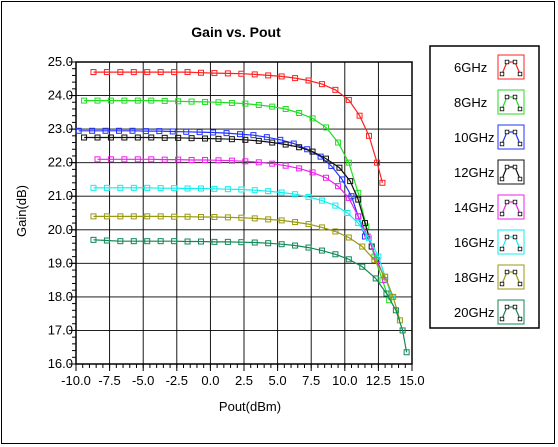 The height and width of the screenshot is (447, 558). Describe the element at coordinates (246, 268) in the screenshot. I see `series-18ghz` at that location.